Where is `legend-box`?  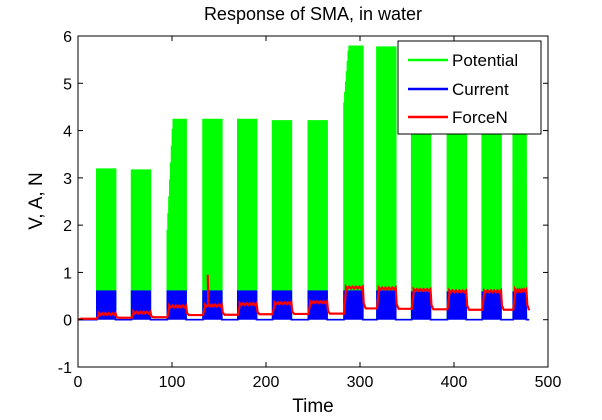
legend-box is located at coordinates (469, 87).